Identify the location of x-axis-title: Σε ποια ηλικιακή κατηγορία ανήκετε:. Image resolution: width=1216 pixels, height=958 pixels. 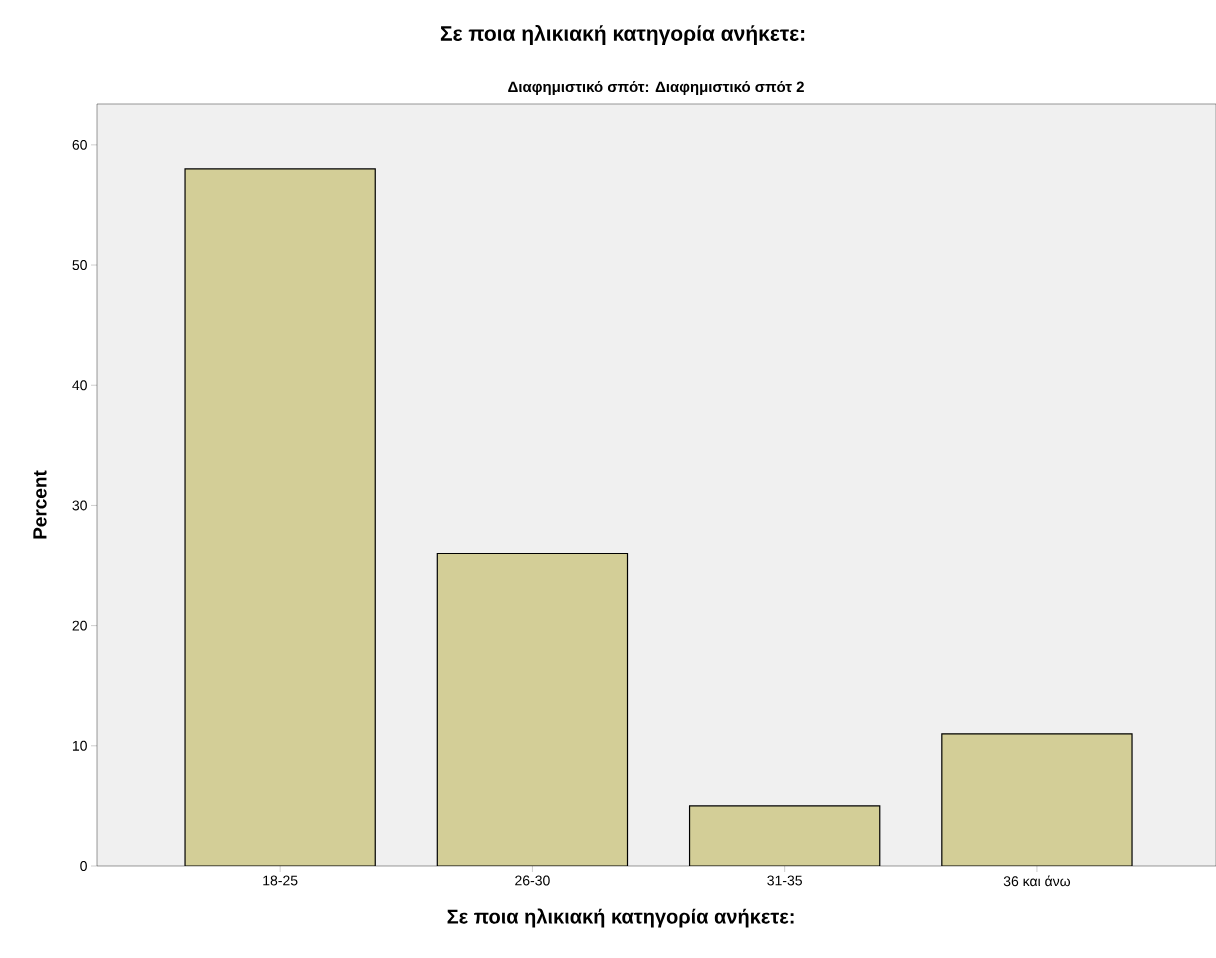
(620, 918).